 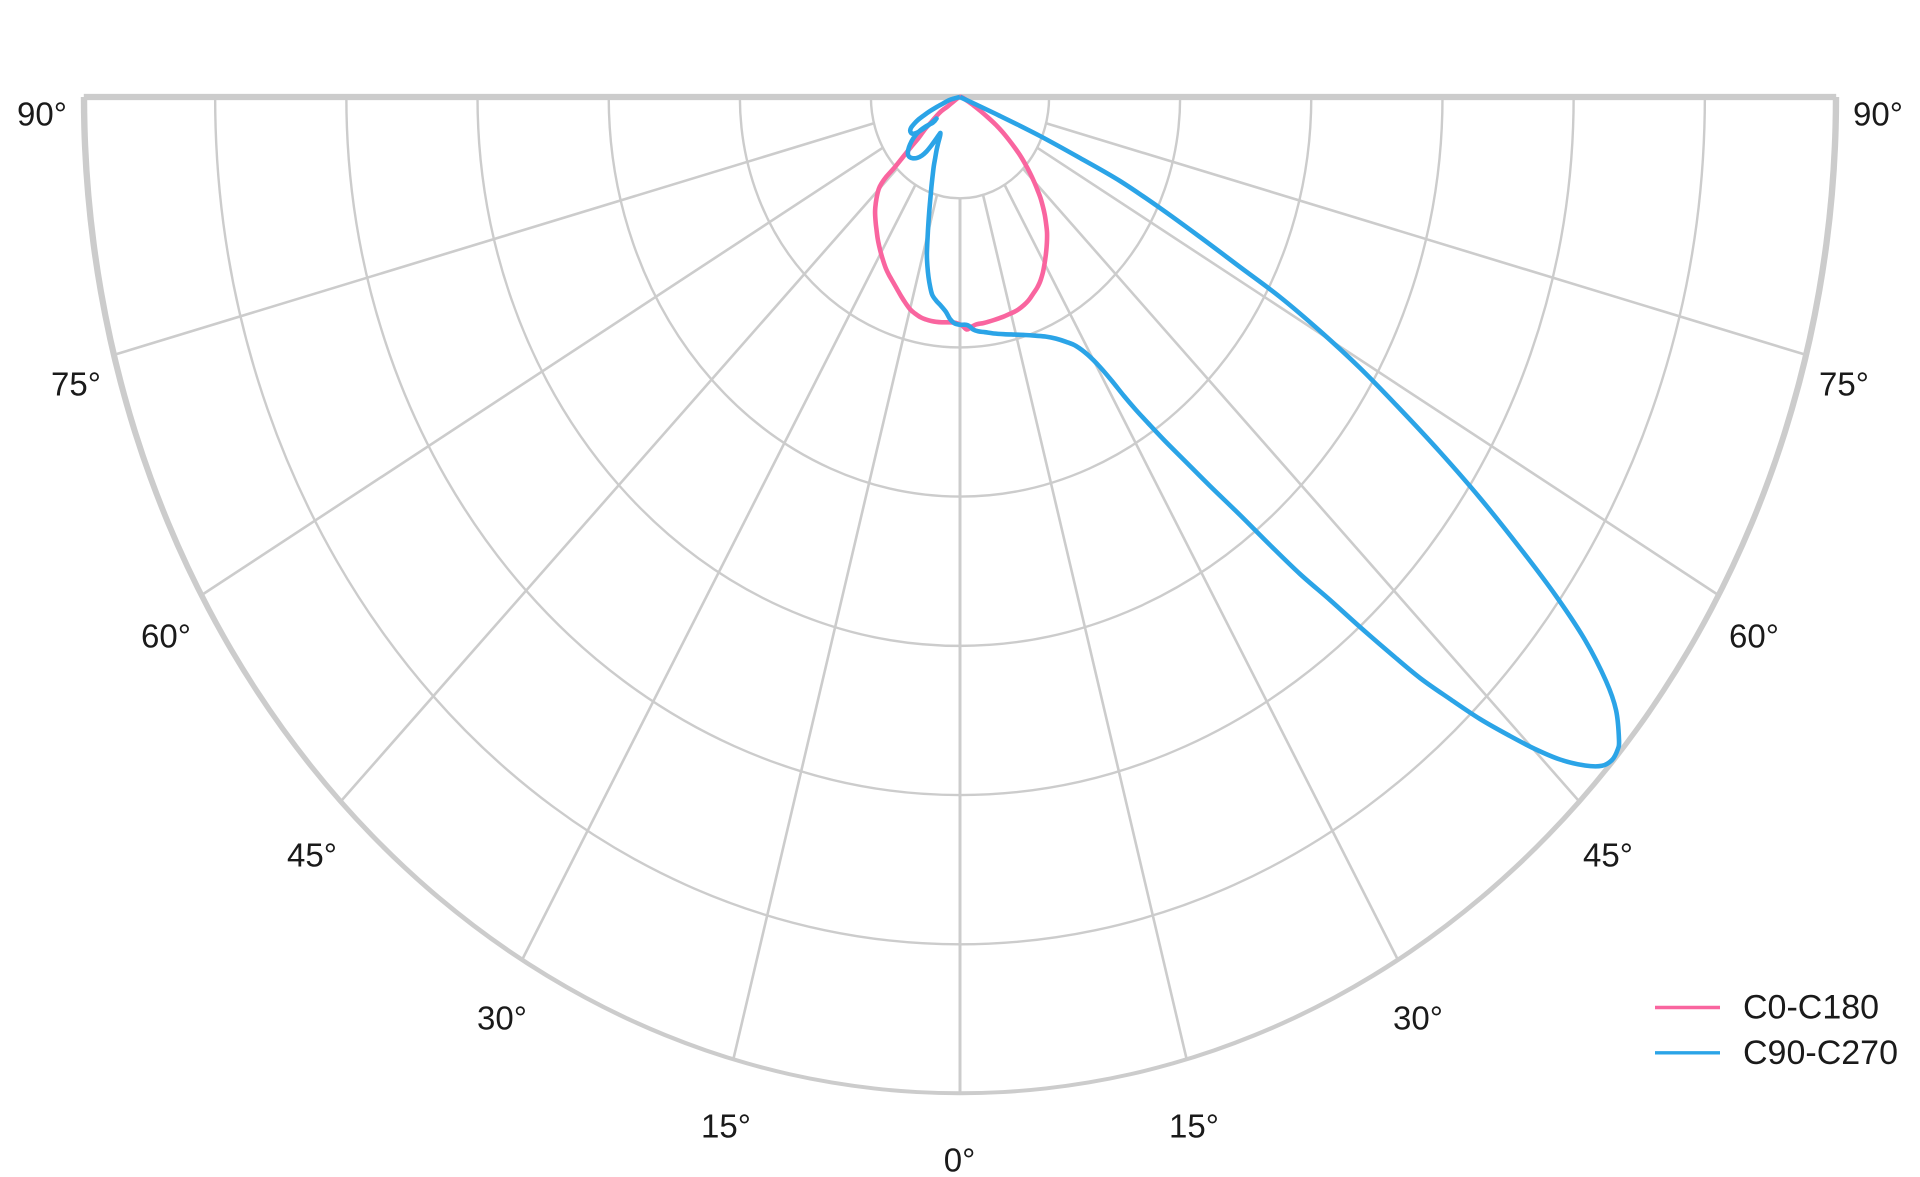 I want to click on svg-text: 0°, so click(x=960, y=1159).